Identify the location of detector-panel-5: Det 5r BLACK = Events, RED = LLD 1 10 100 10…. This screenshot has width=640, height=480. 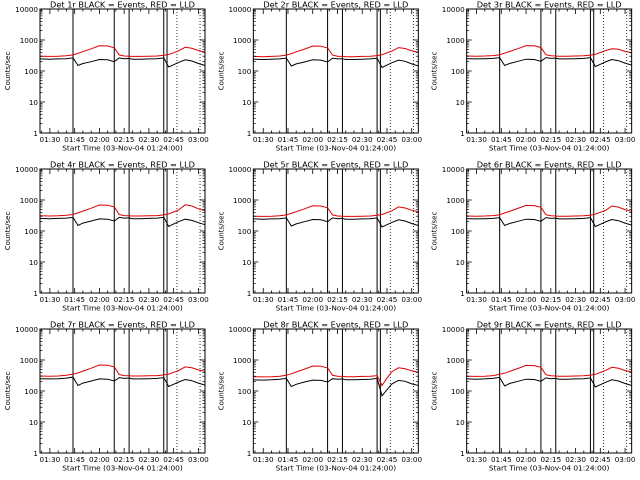
(319, 236).